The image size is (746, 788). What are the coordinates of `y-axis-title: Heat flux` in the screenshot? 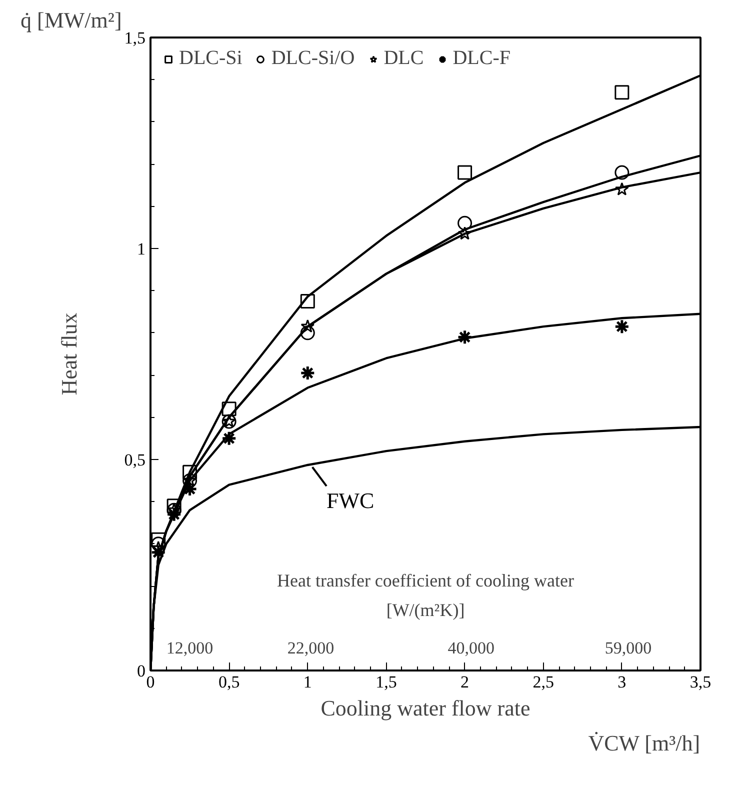 It's located at (69, 354).